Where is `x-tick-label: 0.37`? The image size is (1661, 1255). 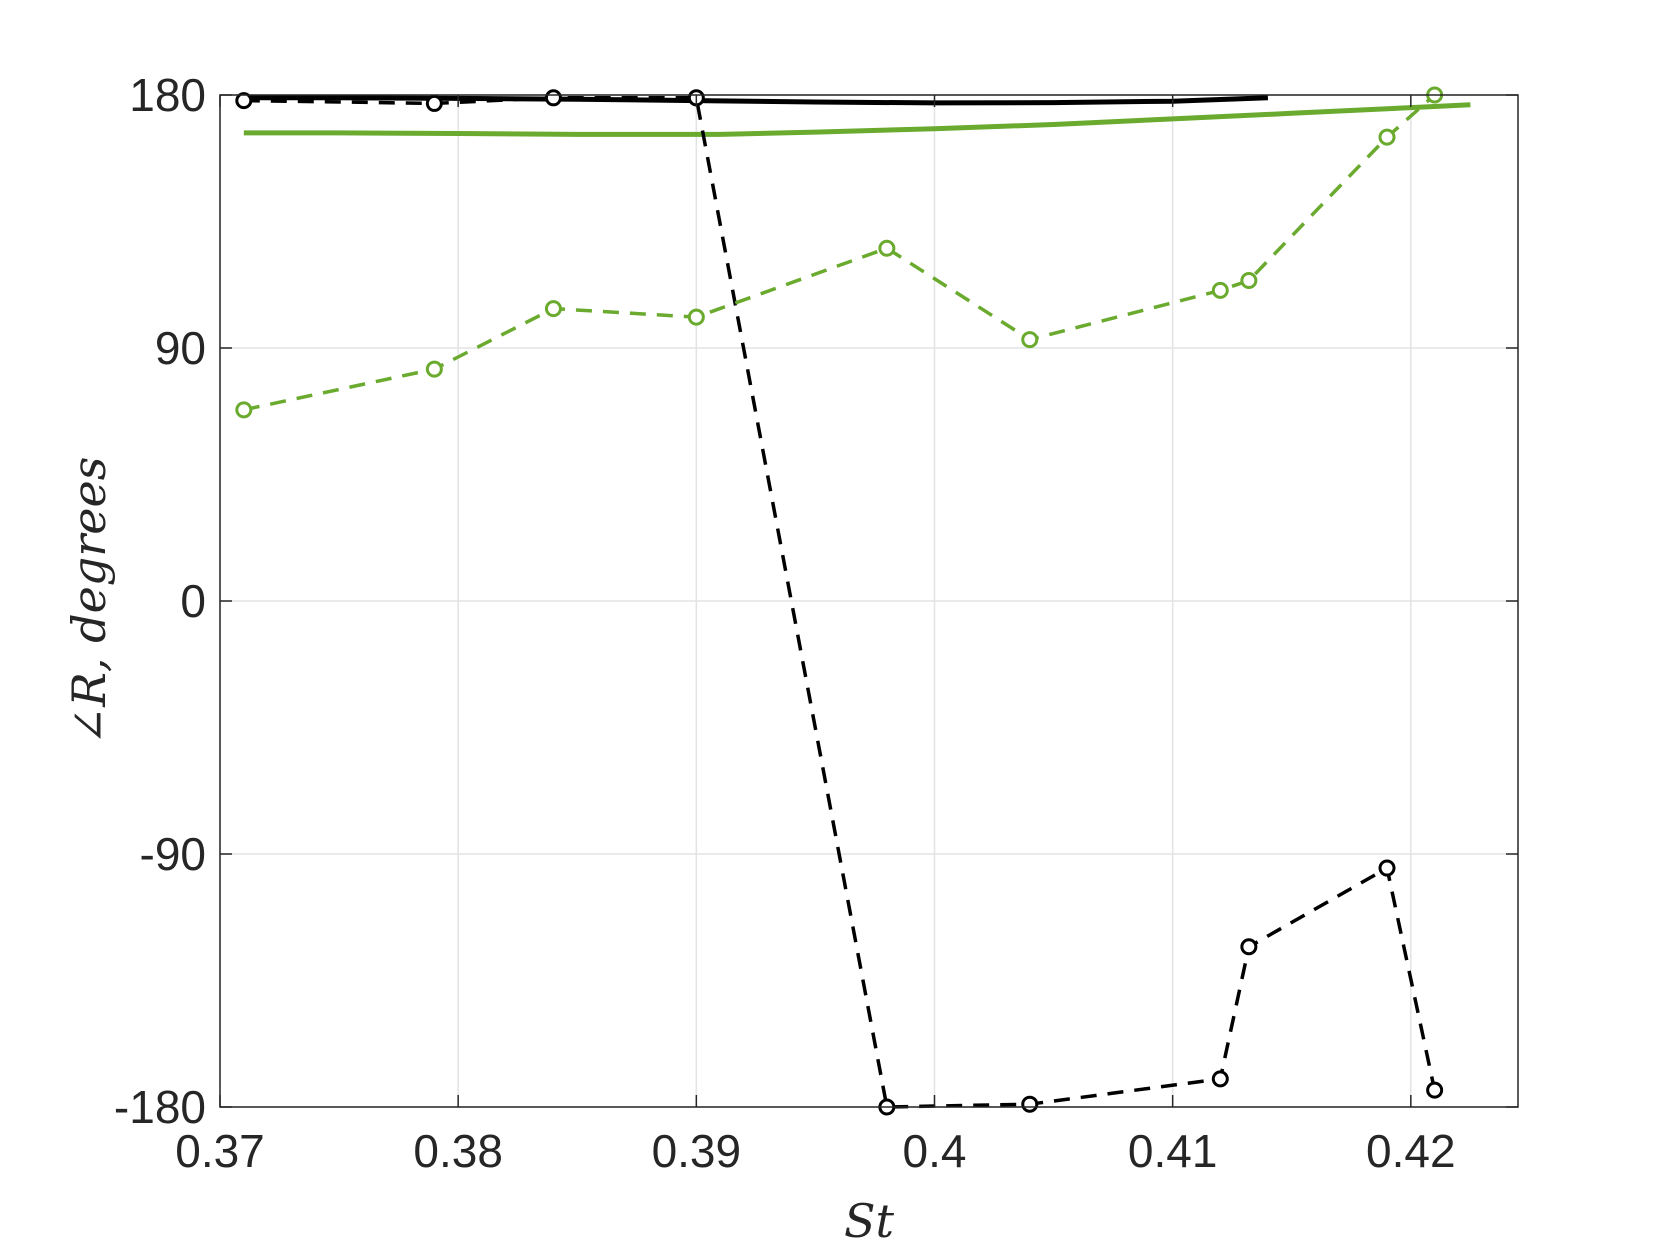
x-tick-label: 0.37 is located at coordinates (220, 1151).